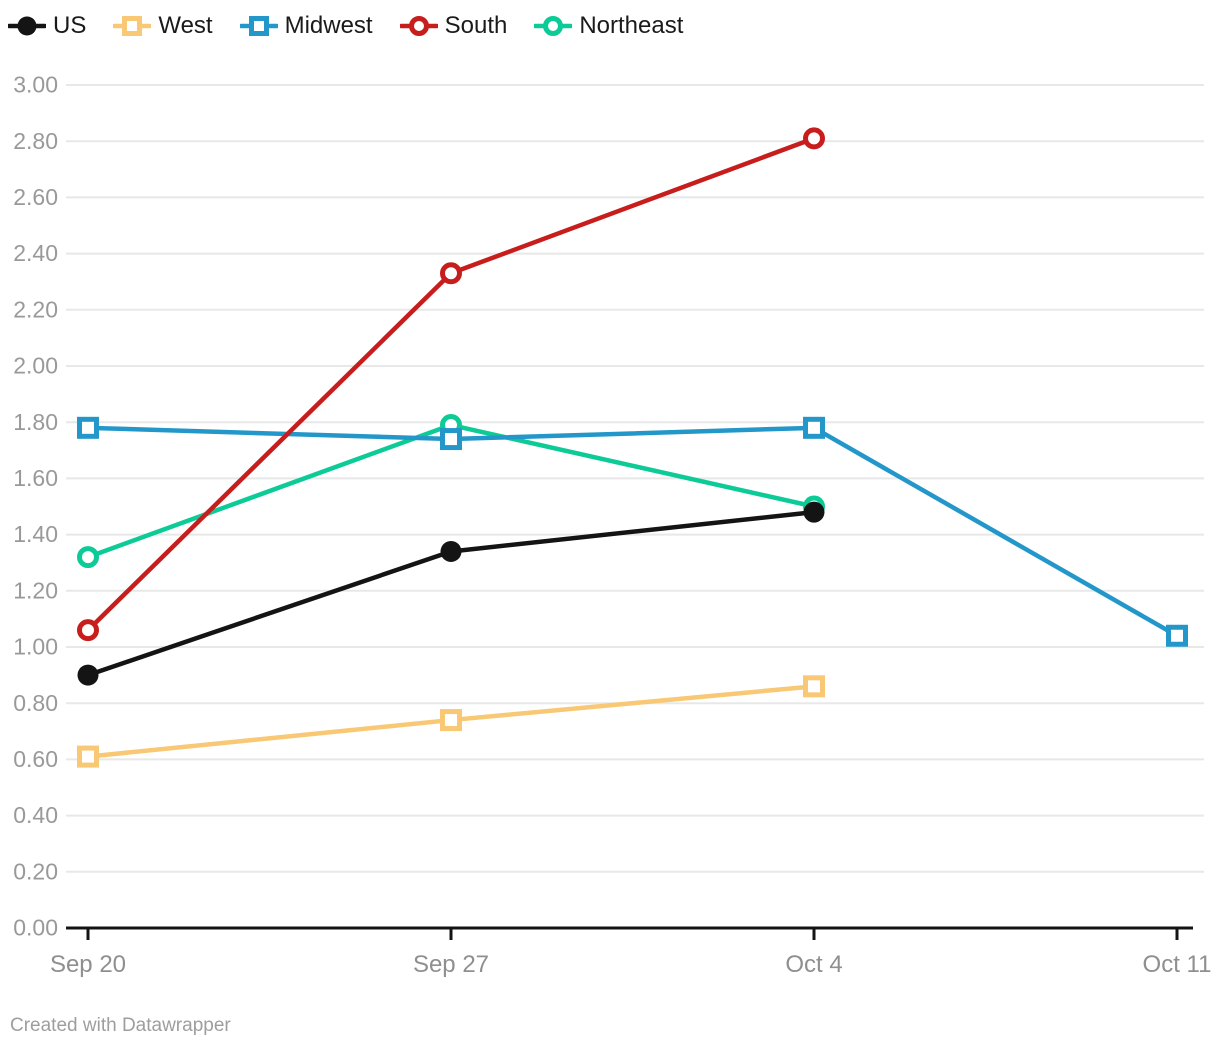  I want to click on legend-item-midwest: Midwest, so click(306, 25).